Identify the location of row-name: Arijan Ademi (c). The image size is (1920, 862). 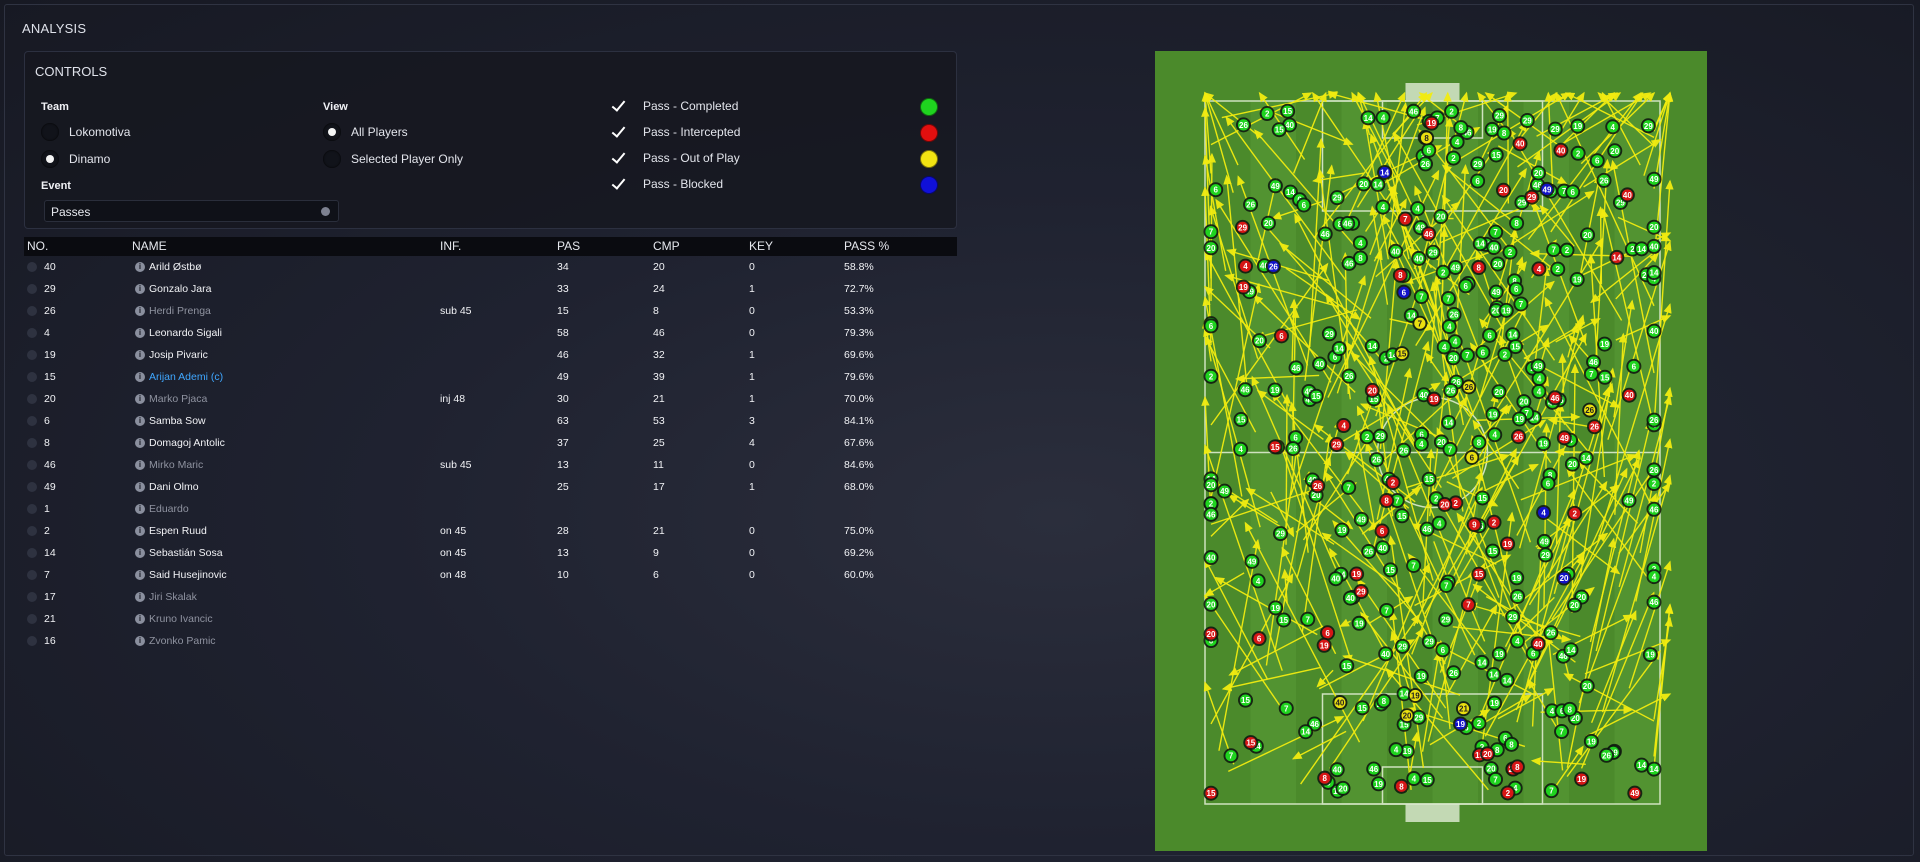
(186, 377).